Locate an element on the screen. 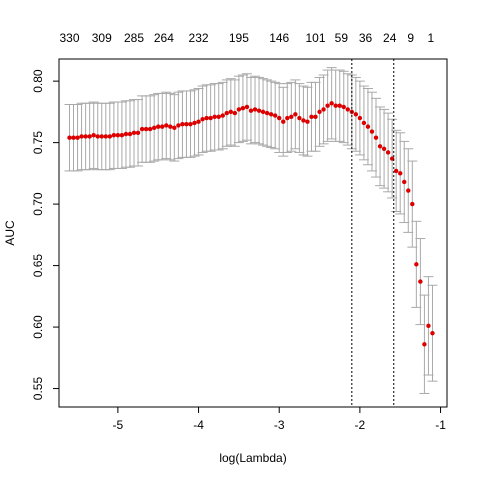 This screenshot has width=480, height=480. y-axis: 0.55 0.60 0.65 0.70 0.75 0.80 is located at coordinates (45, 234).